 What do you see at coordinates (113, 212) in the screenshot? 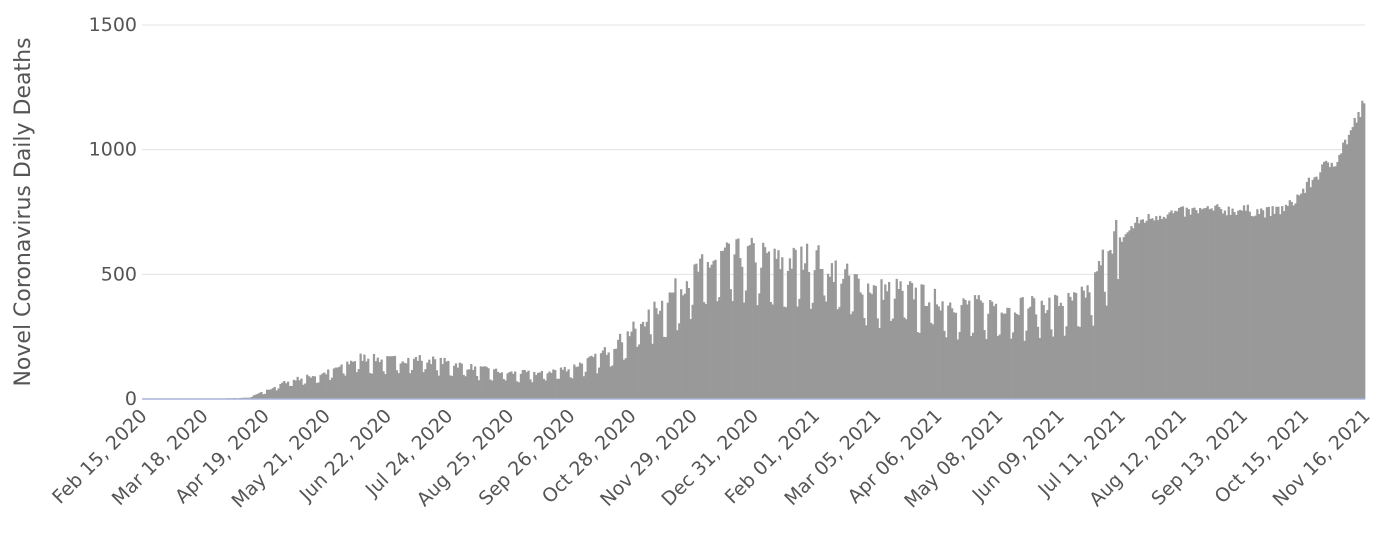
I see `y-axis-ticks: 0 500 1000 1500` at bounding box center [113, 212].